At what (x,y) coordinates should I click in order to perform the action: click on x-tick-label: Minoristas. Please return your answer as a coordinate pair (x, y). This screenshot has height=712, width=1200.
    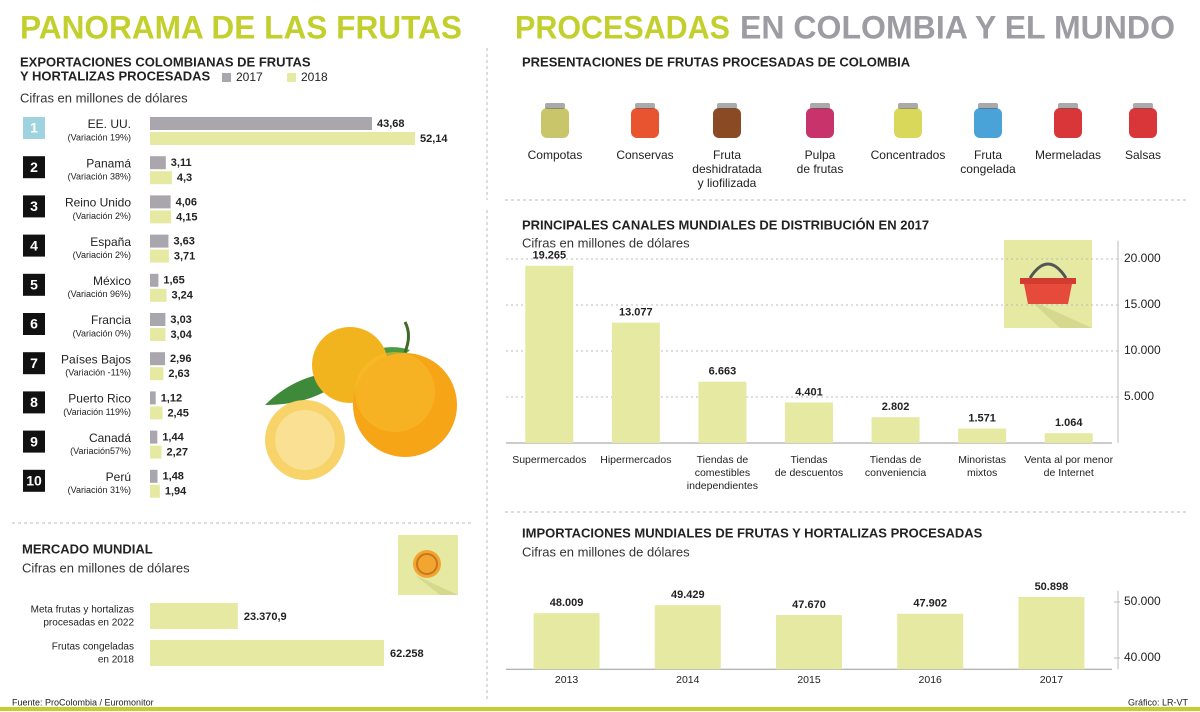
    Looking at the image, I should click on (982, 460).